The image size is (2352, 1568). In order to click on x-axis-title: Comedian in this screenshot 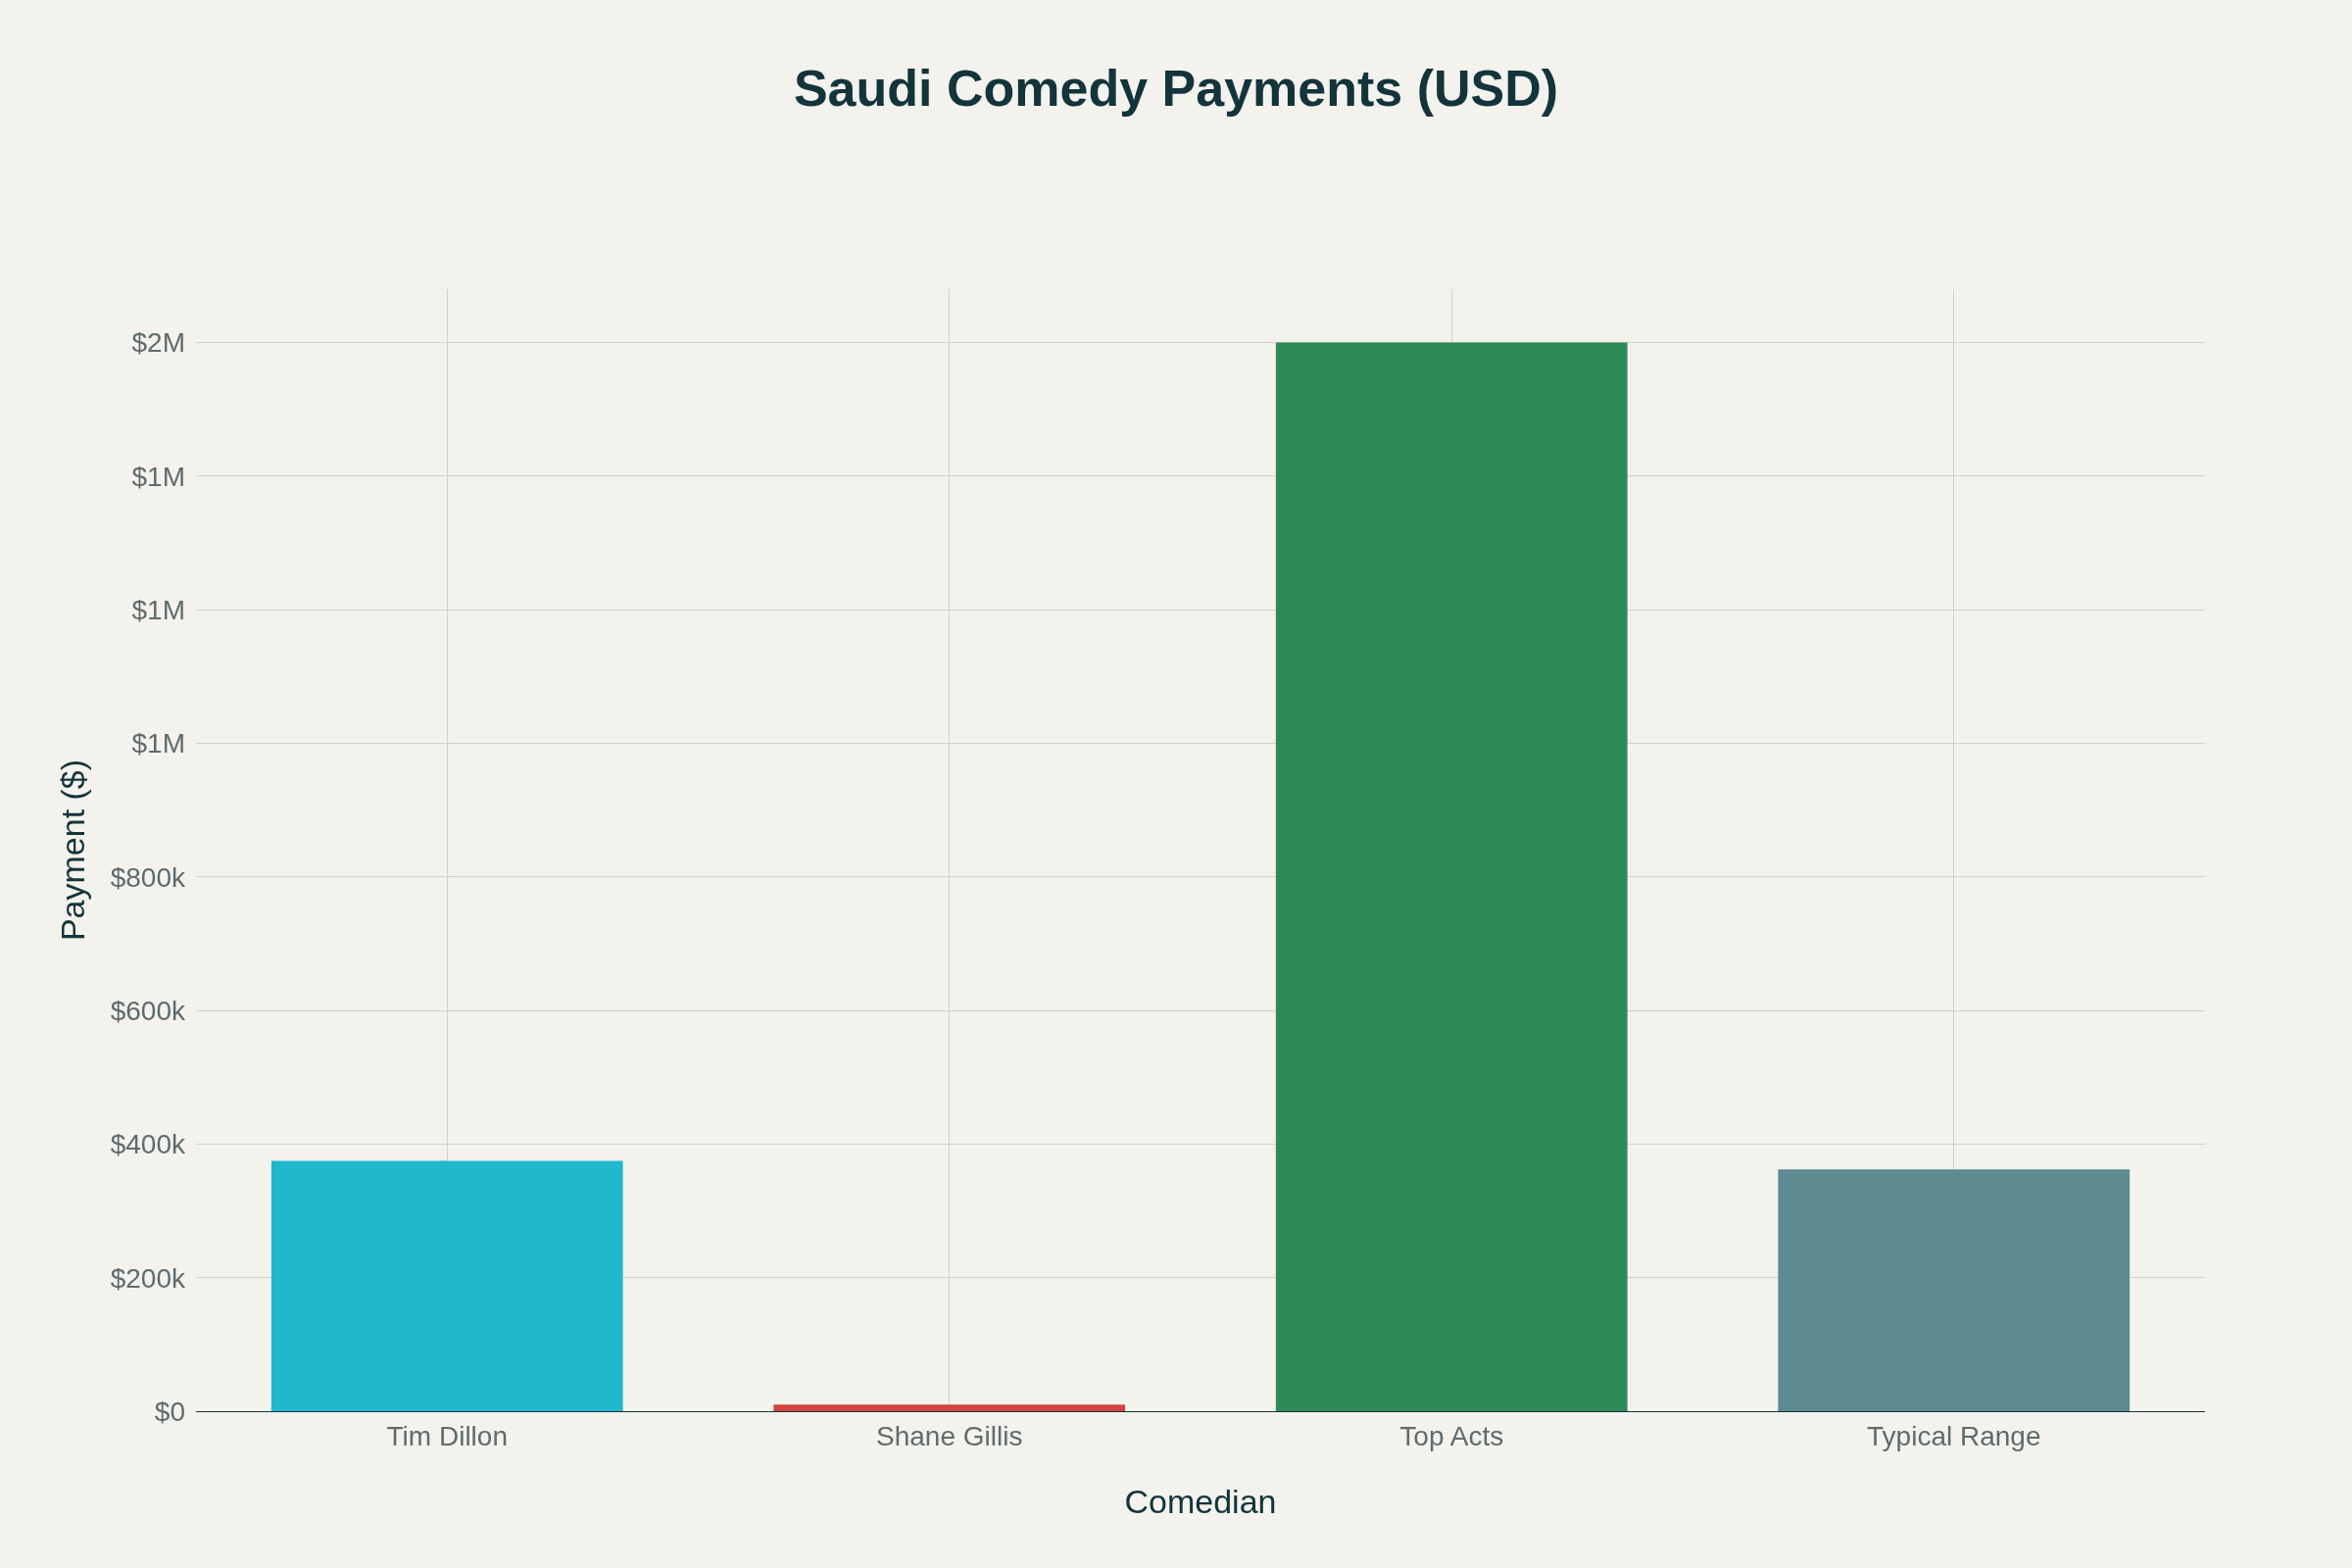, I will do `click(1200, 1501)`.